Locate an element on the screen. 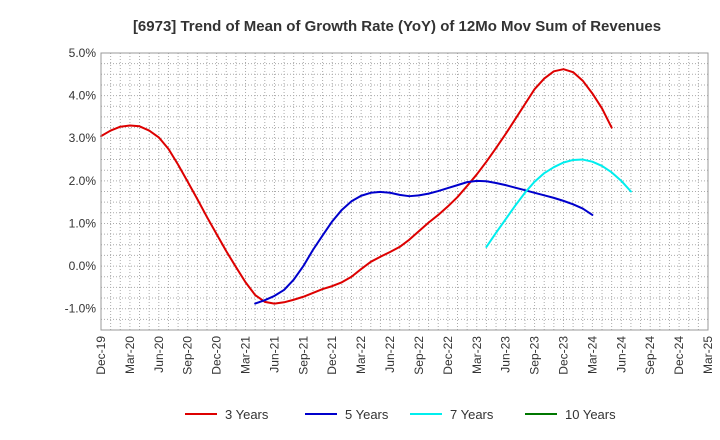 The width and height of the screenshot is (720, 440). y-tick-label: 5.0% is located at coordinates (83, 53).